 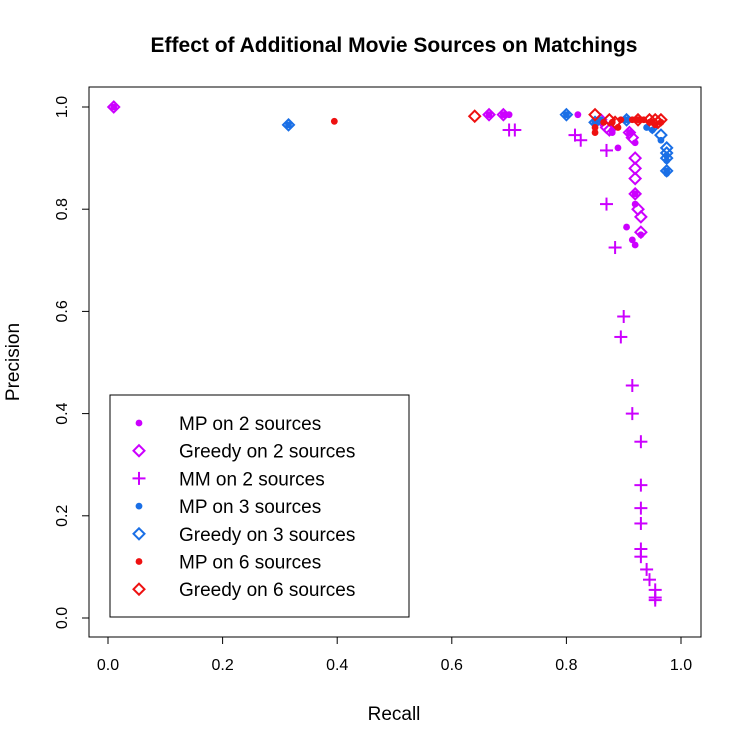 I want to click on legend-entry: MP on 3 sources, so click(x=228, y=507).